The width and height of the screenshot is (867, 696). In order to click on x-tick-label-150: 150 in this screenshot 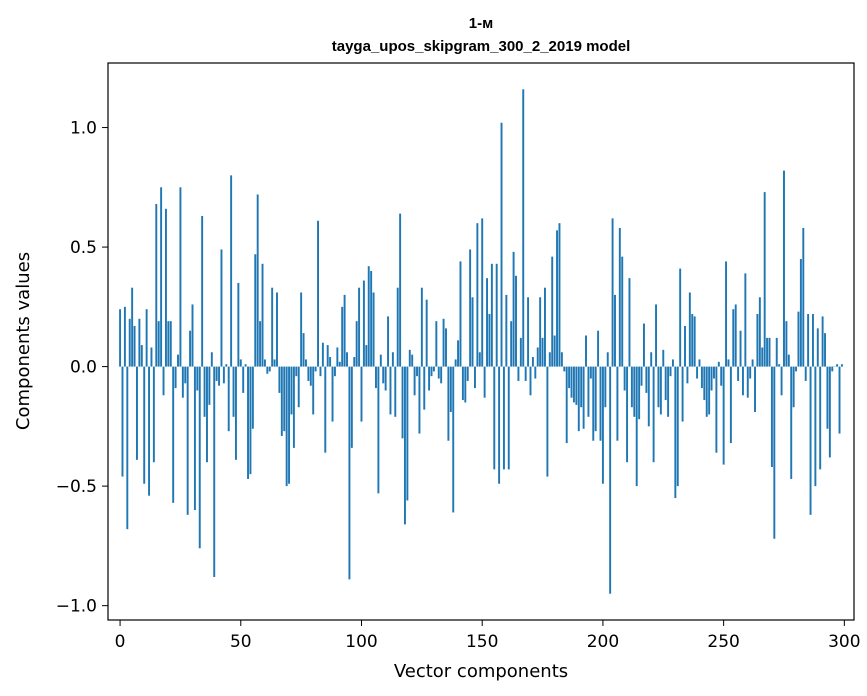, I will do `click(482, 642)`.